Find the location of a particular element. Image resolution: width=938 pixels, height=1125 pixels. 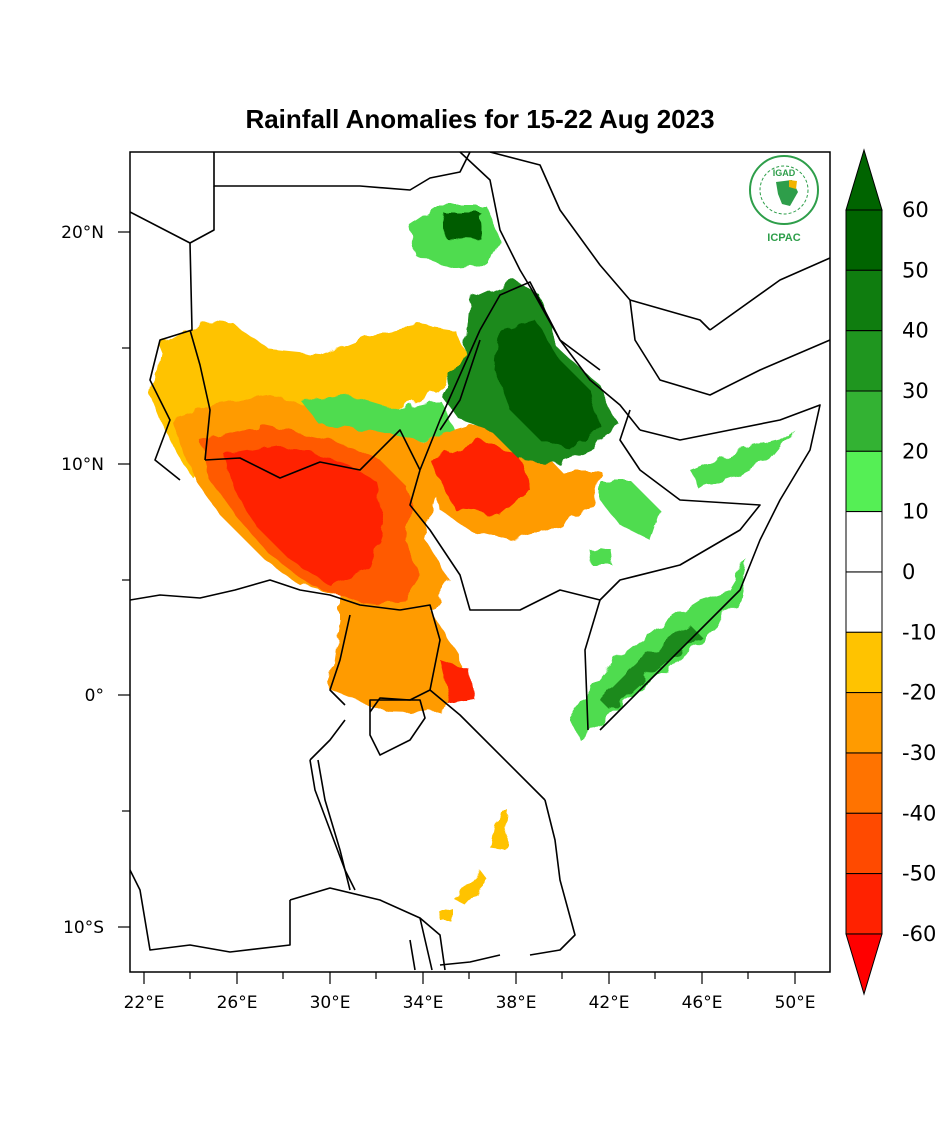

logo-bottom-text: ICPAC is located at coordinates (783, 238).